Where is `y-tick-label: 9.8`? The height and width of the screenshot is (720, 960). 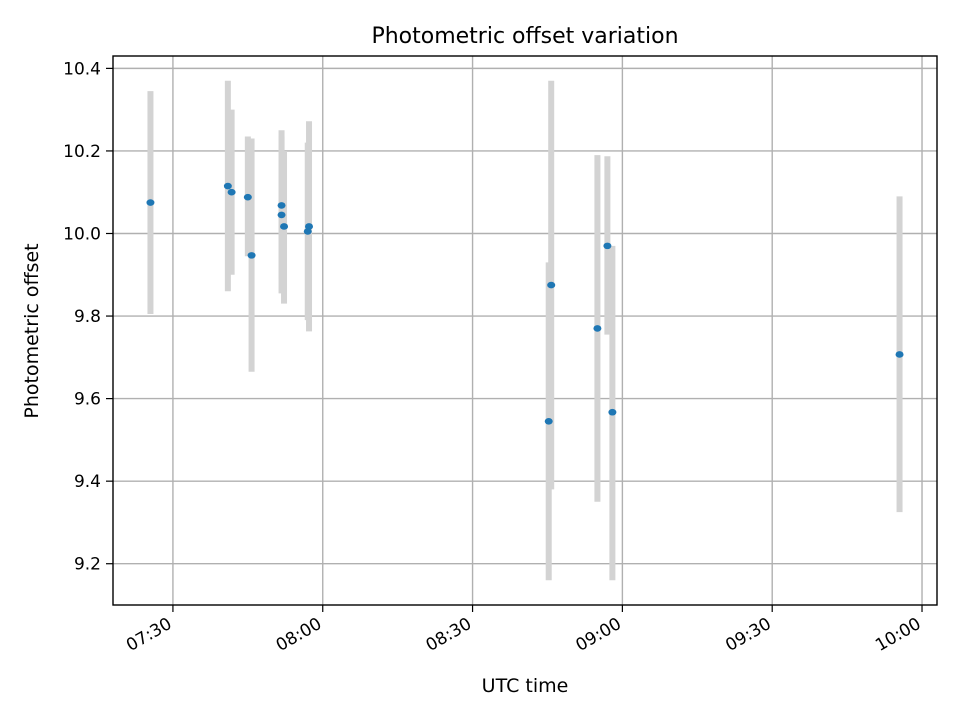
y-tick-label: 9.8 is located at coordinates (87, 317).